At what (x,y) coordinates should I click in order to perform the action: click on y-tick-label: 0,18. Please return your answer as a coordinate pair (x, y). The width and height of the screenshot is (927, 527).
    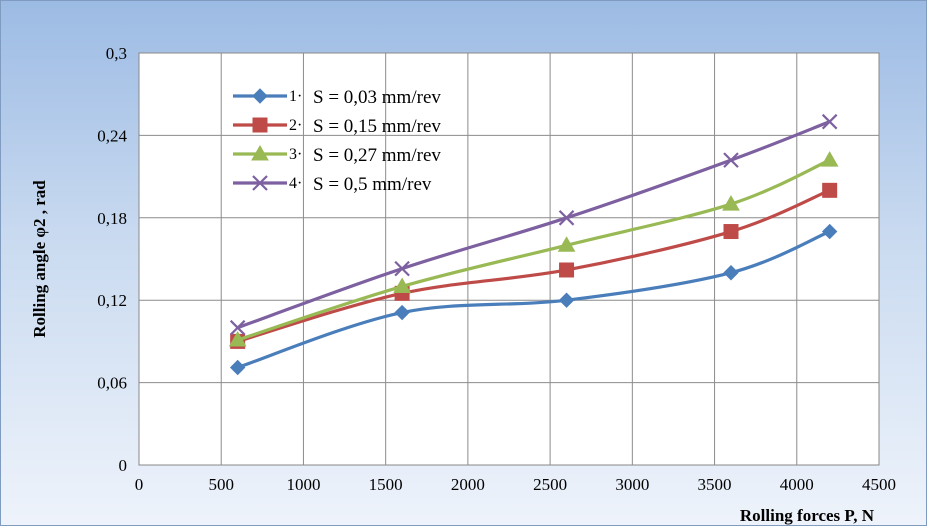
    Looking at the image, I should click on (112, 218).